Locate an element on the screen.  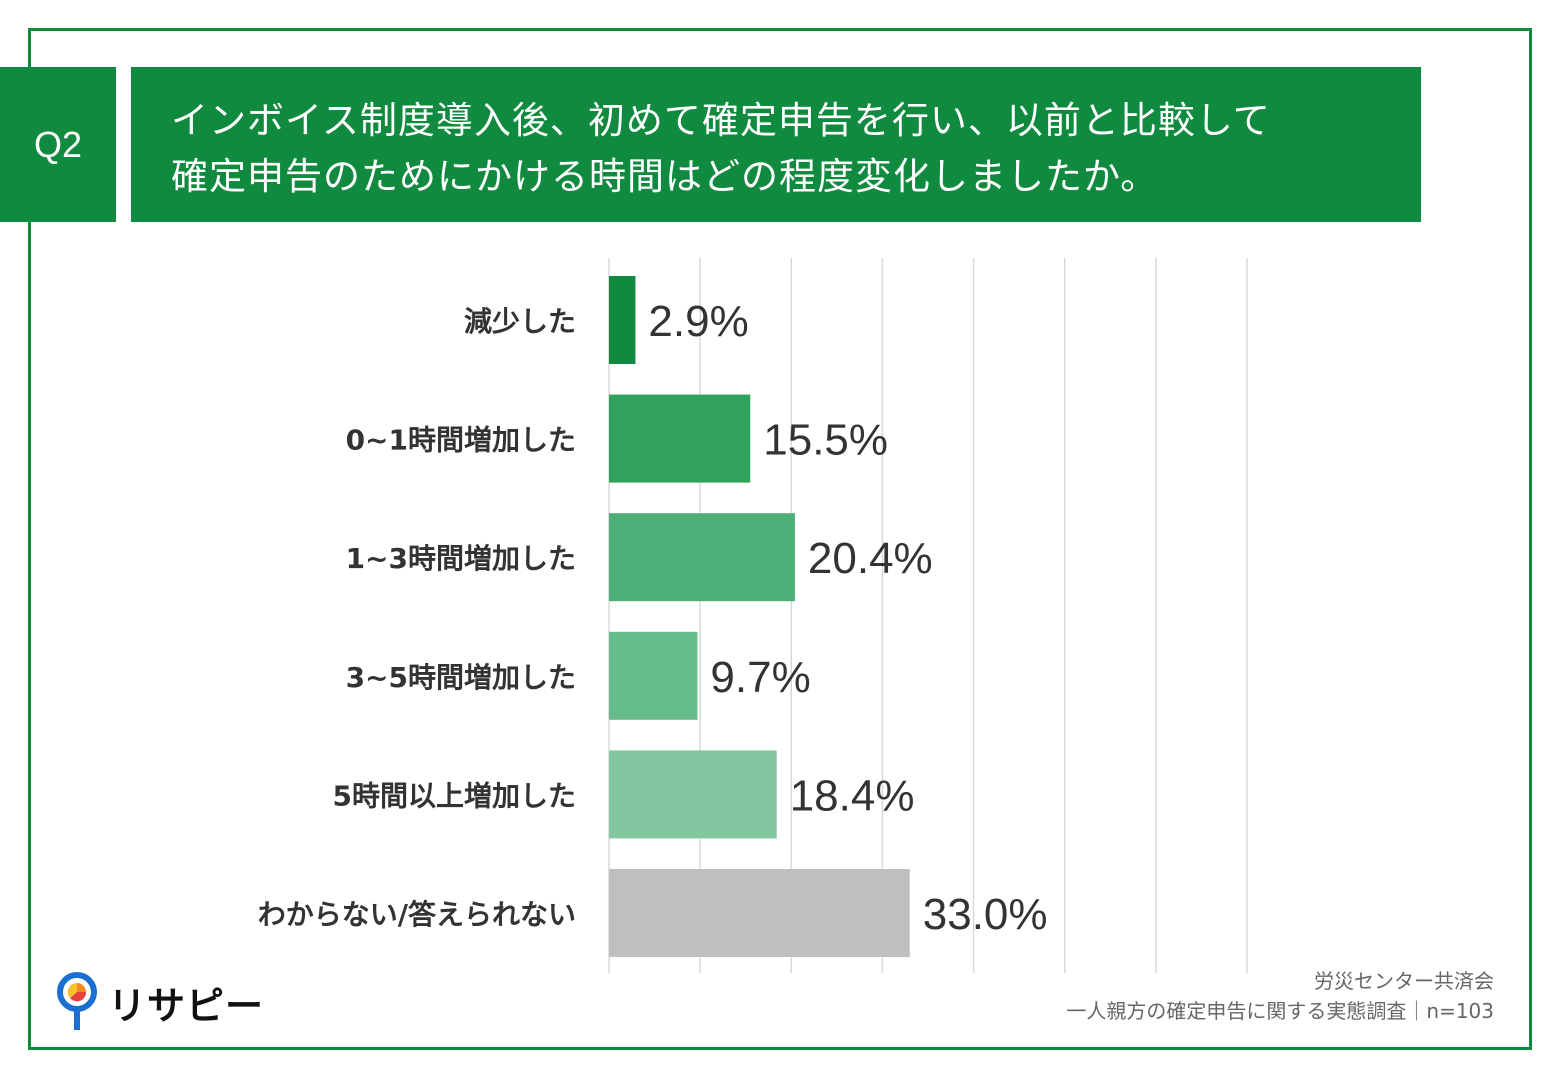
source-survey: 一人親方の確定申告に関する実態調査｜n=103 is located at coordinates (1280, 1011).